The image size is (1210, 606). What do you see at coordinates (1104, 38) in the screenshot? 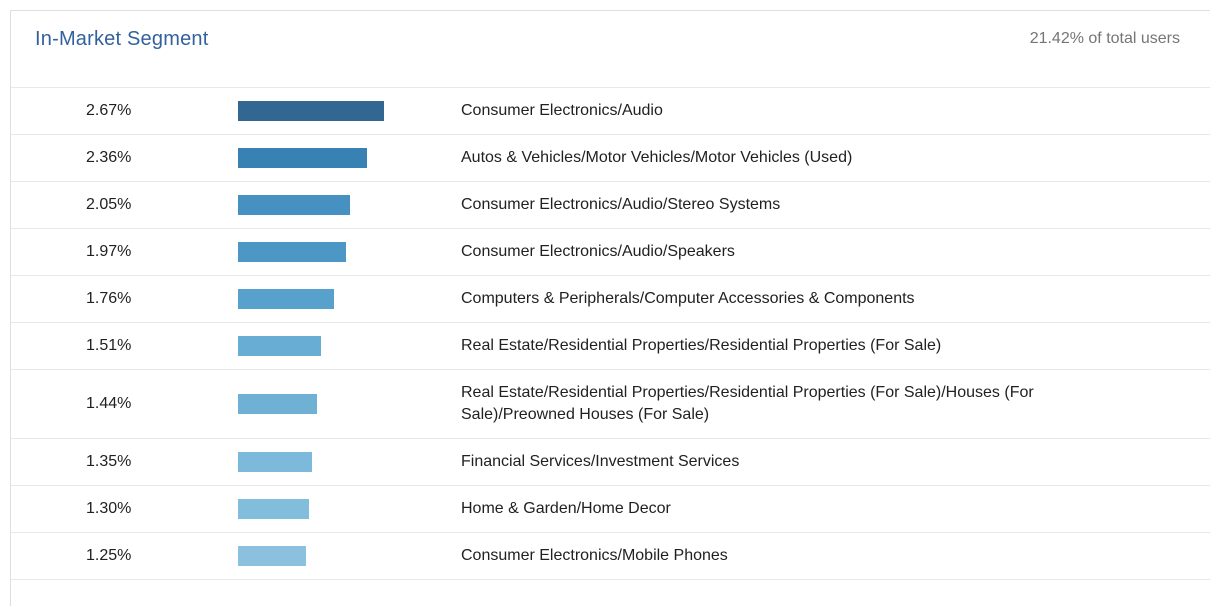
I see `percent-of-total-users: 21.42% of total users` at bounding box center [1104, 38].